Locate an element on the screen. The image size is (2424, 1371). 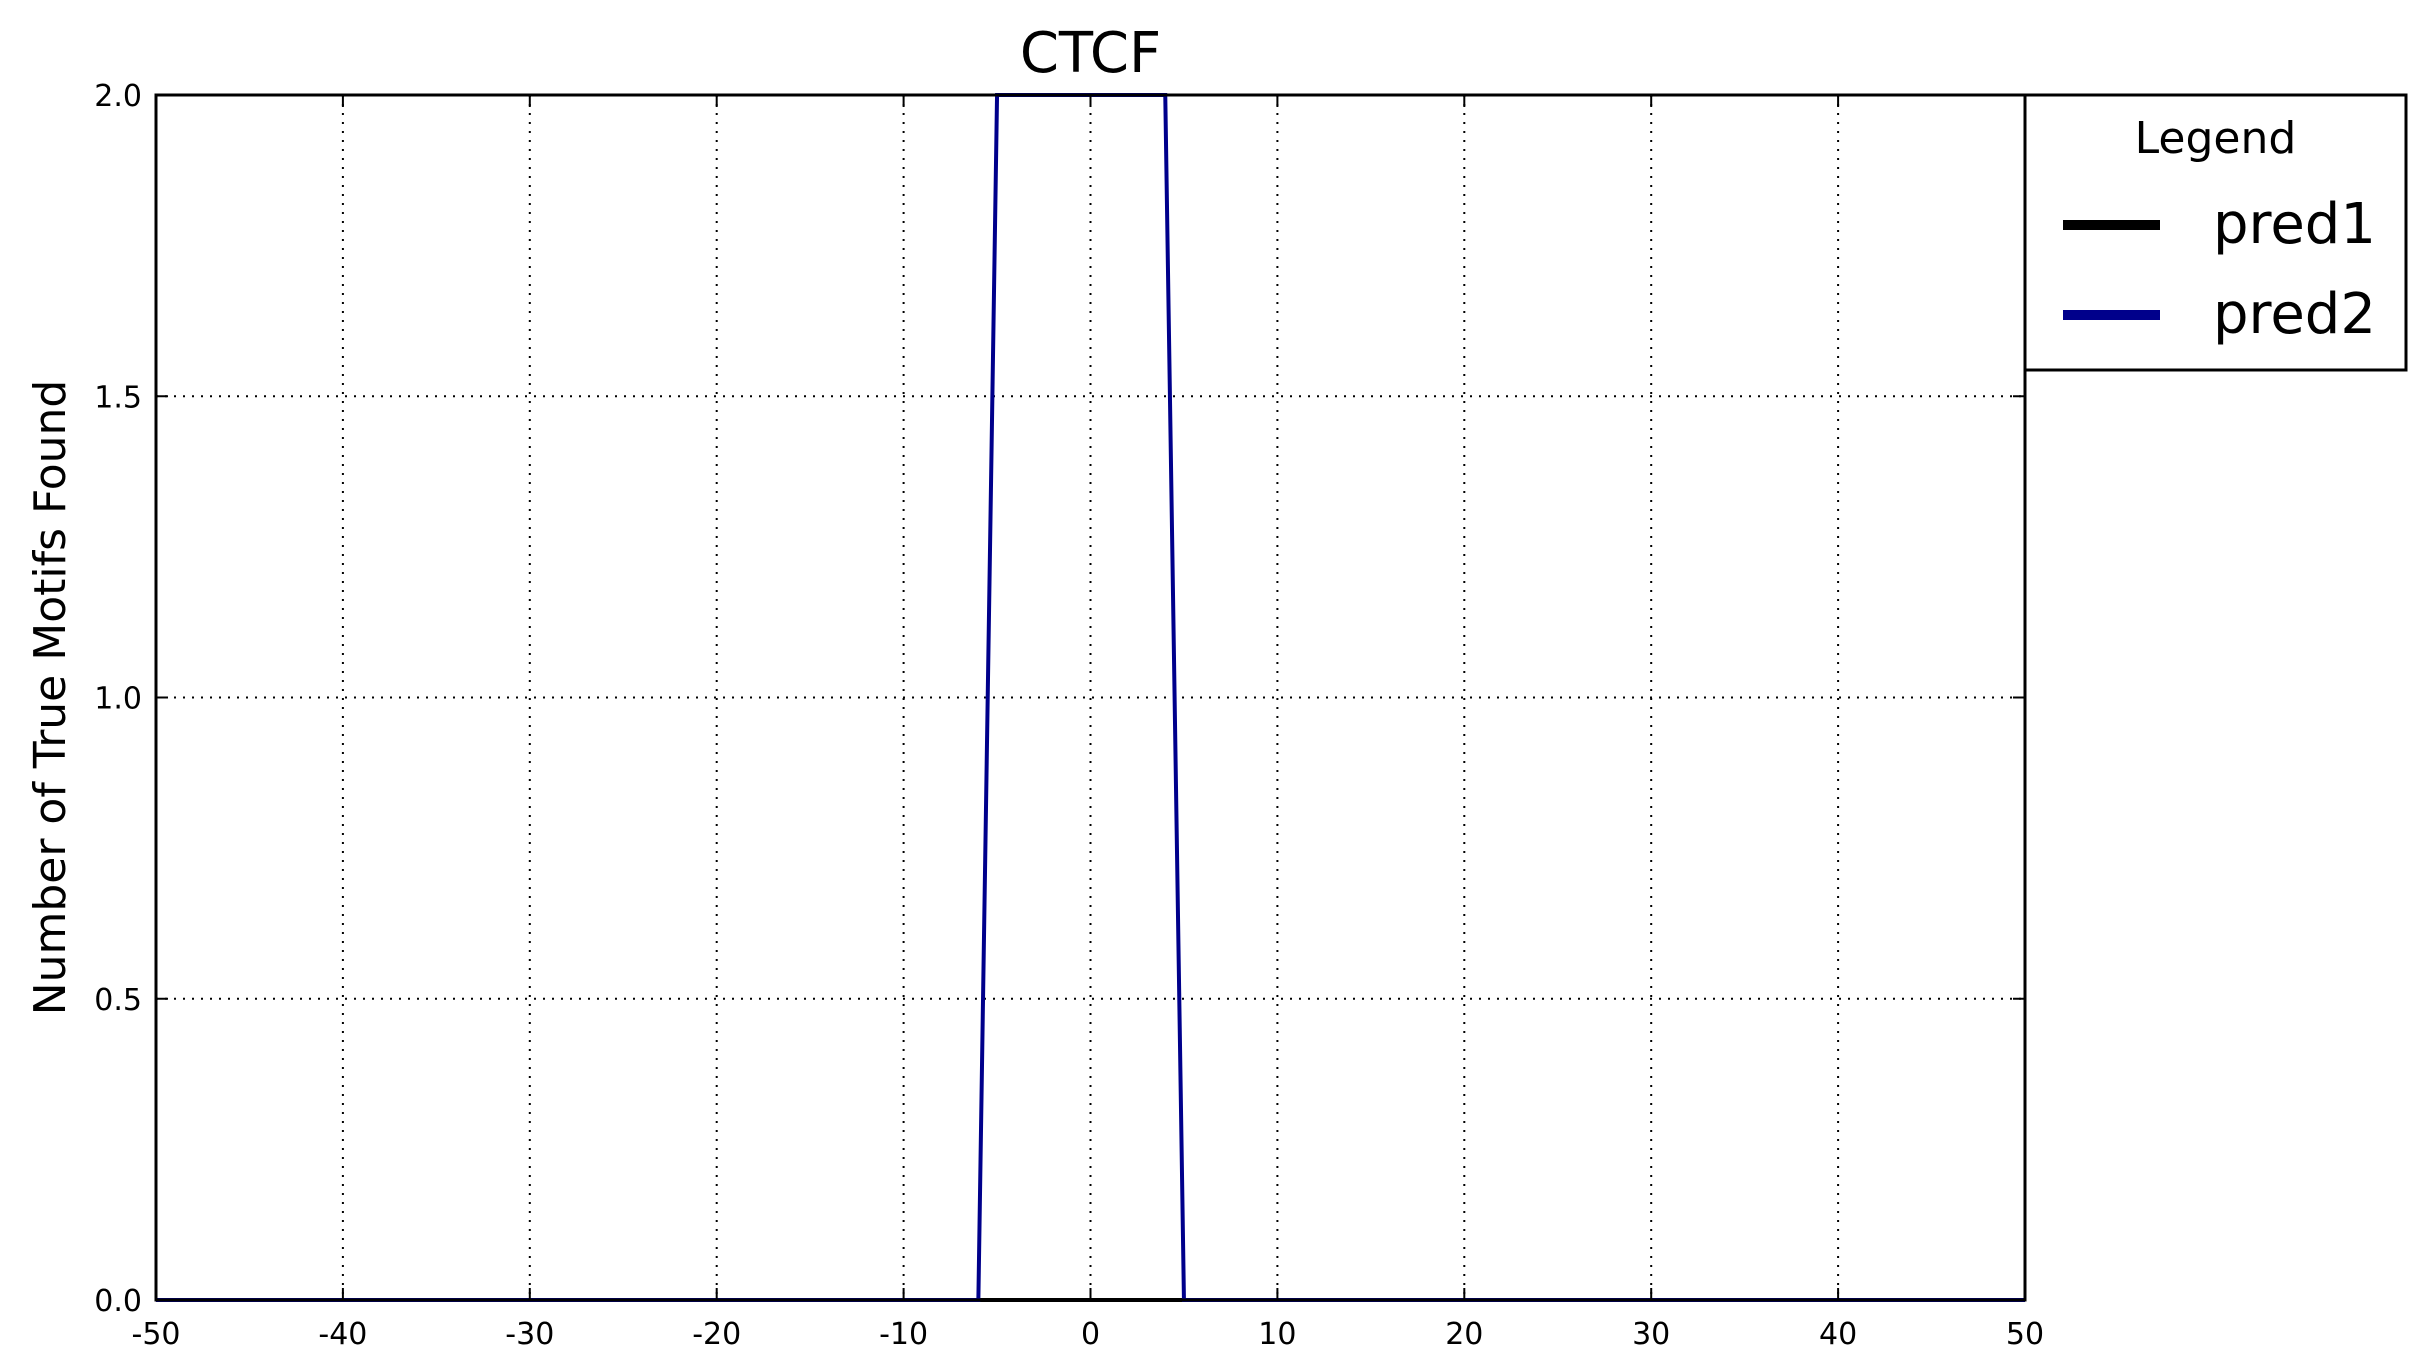
x-tick-label: 30 is located at coordinates (1651, 1334).